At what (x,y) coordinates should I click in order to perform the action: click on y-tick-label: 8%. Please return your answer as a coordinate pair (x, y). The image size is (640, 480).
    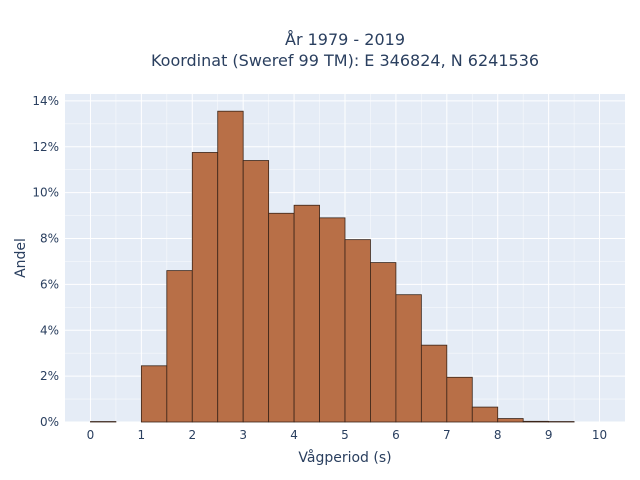
    Looking at the image, I should click on (49, 239).